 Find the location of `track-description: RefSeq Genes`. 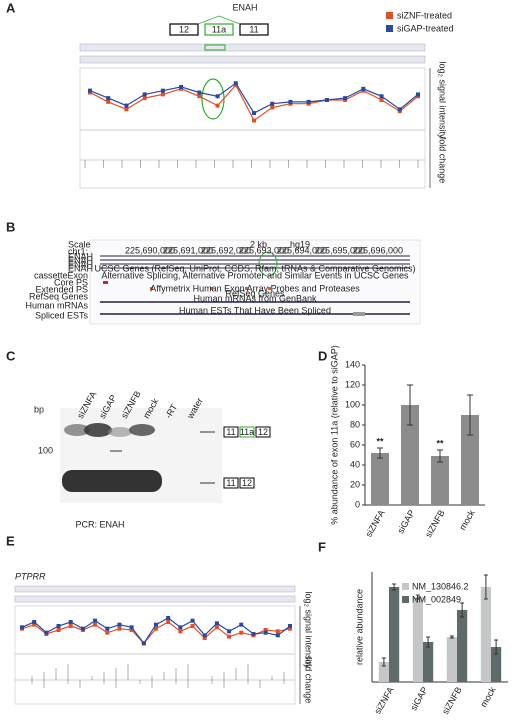

track-description: RefSeq Genes is located at coordinates (255, 293).